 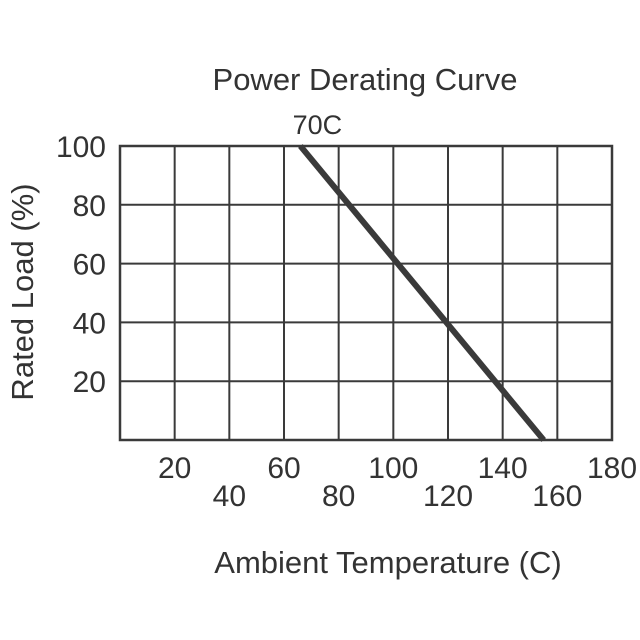 I want to click on x-tick-label-3: 80, so click(x=338, y=496).